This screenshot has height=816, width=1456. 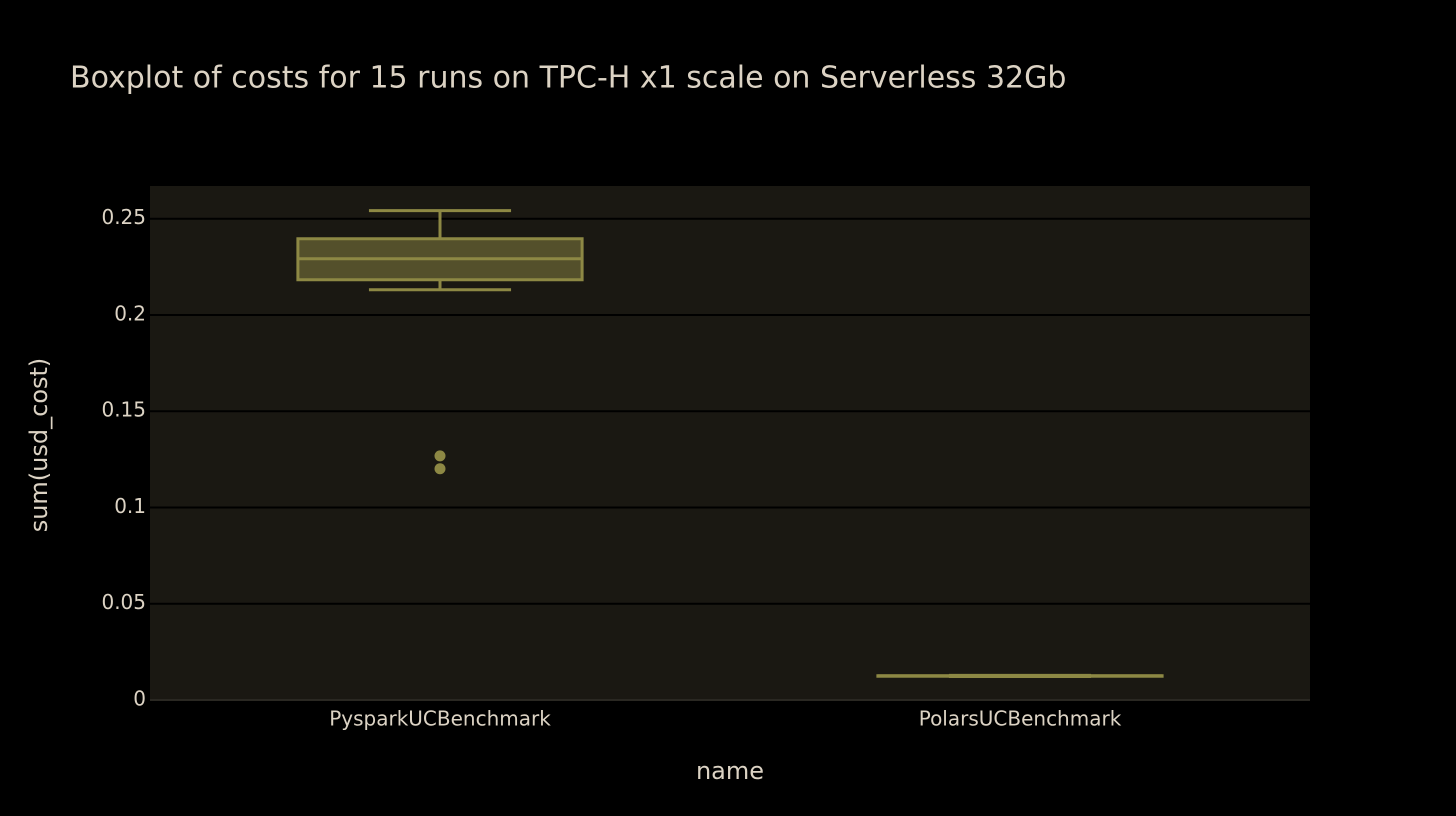 I want to click on y-tick-label: 0, so click(x=139, y=699).